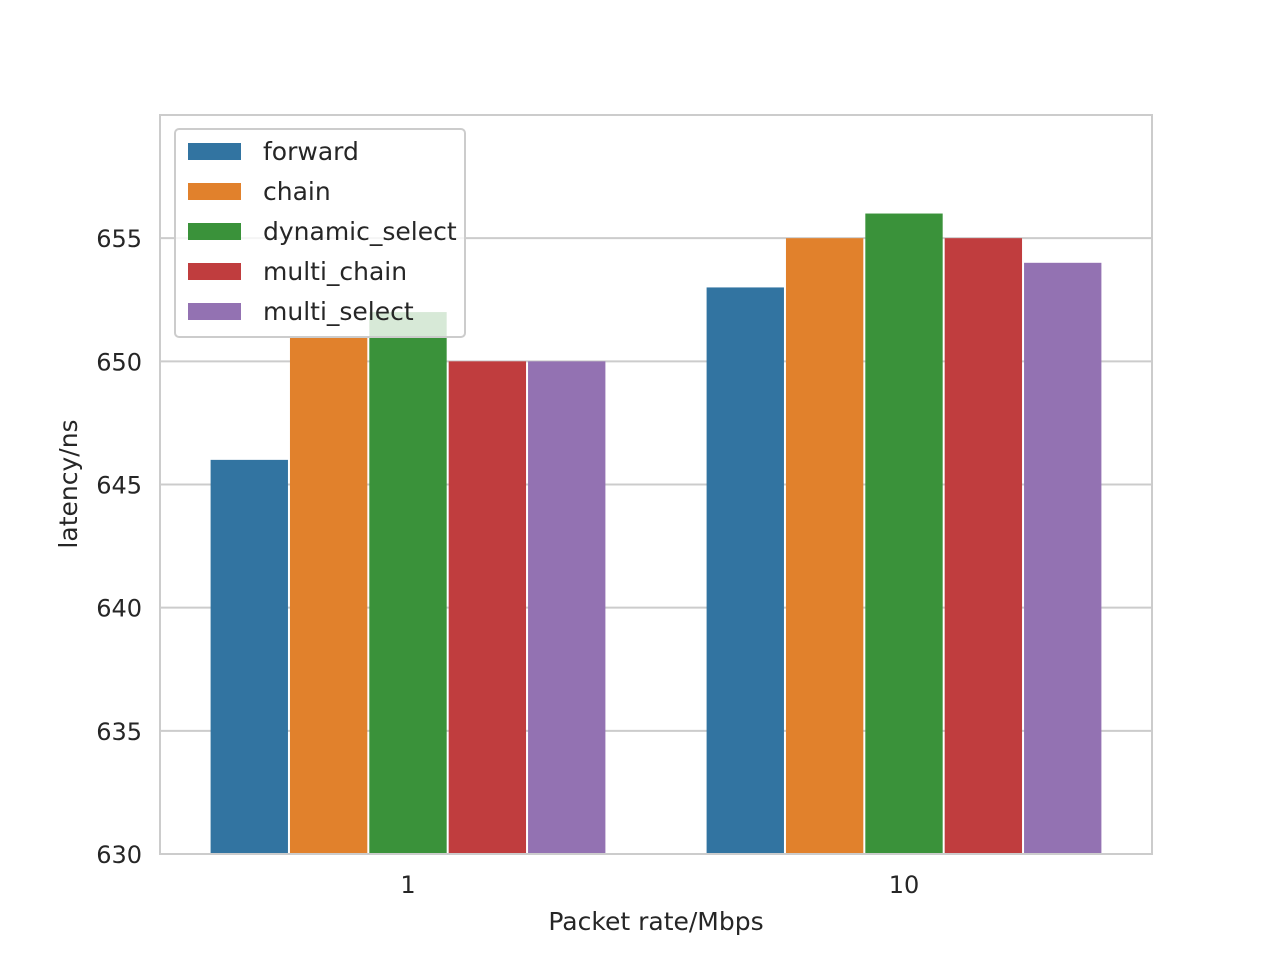  Describe the element at coordinates (214, 271) in the screenshot. I see `legend-swatch-multi-chain` at that location.